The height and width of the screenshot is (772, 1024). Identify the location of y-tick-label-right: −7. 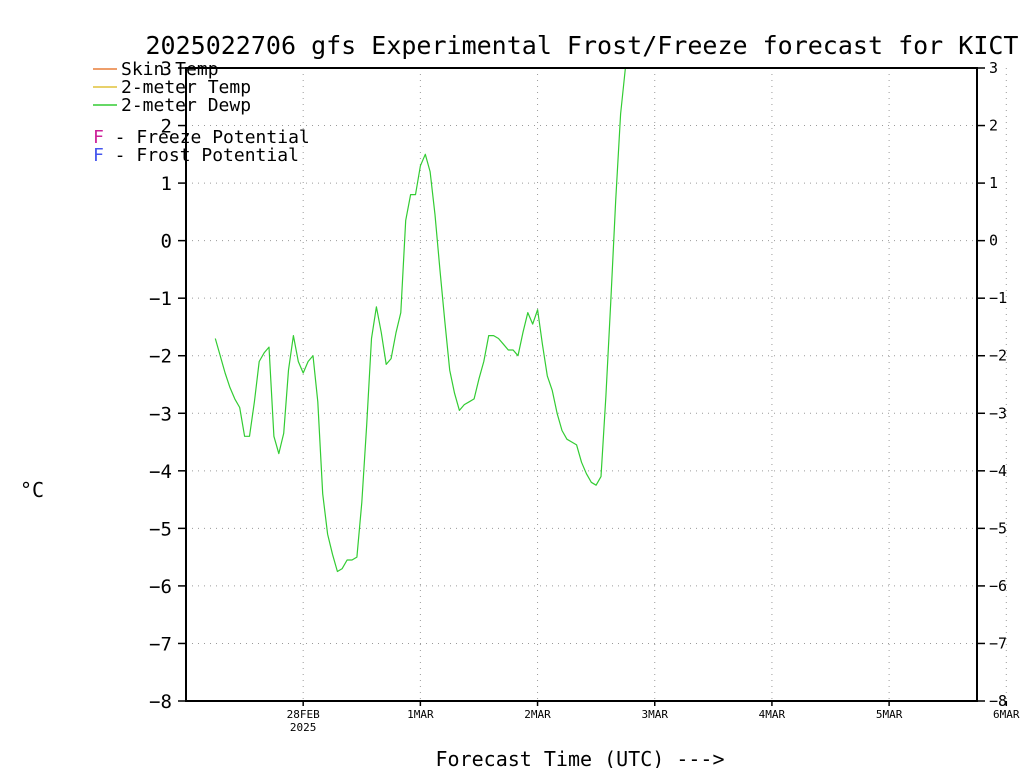
(998, 643).